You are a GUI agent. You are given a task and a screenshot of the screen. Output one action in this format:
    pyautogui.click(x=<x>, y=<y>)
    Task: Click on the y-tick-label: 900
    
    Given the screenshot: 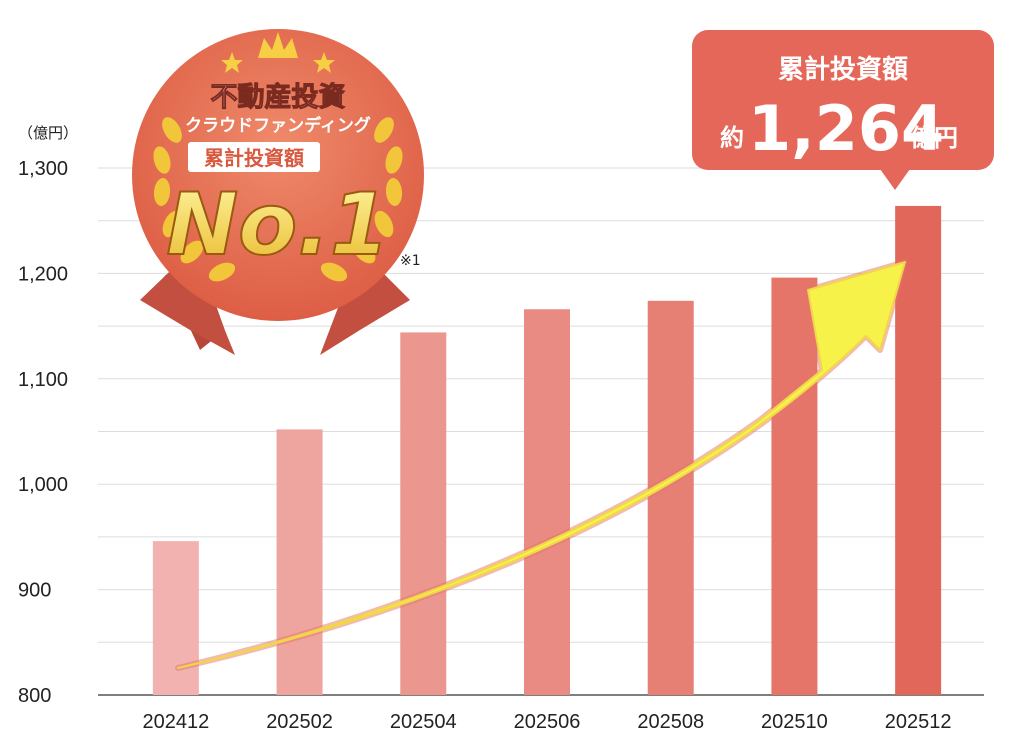 What is the action you would take?
    pyautogui.click(x=34, y=591)
    